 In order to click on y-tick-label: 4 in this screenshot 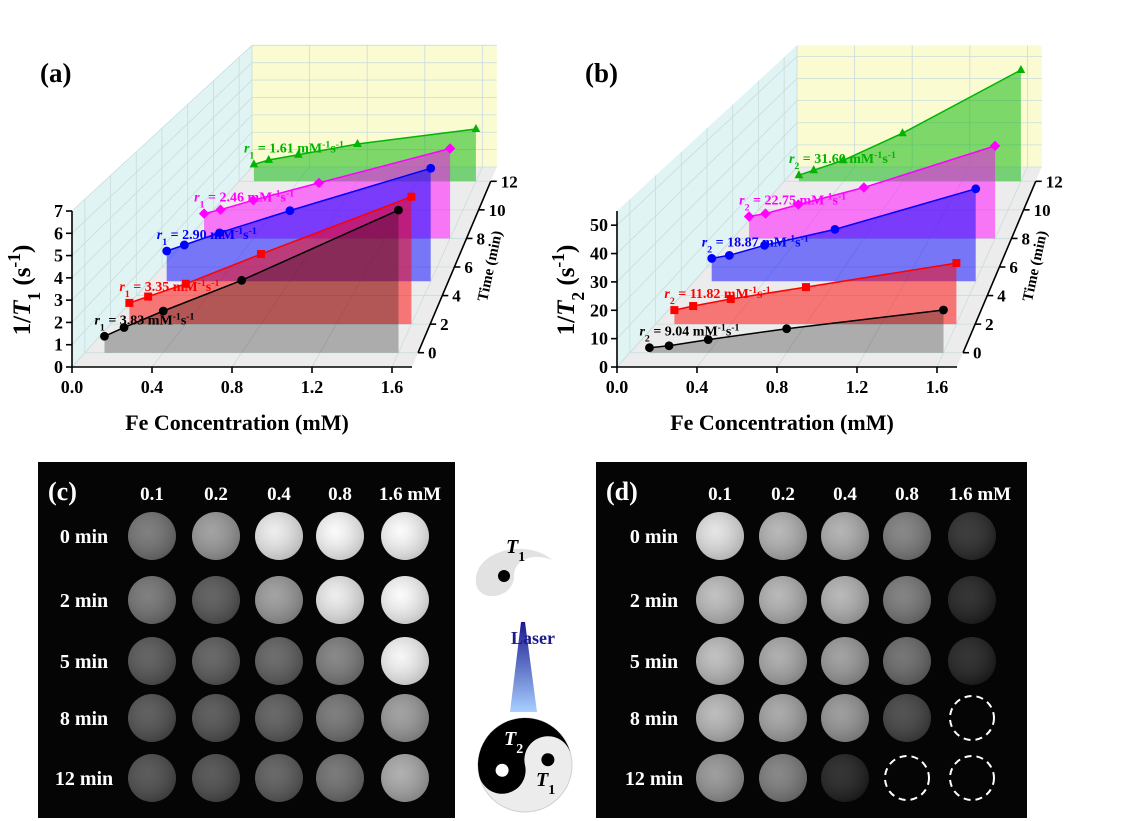, I will do `click(58, 278)`.